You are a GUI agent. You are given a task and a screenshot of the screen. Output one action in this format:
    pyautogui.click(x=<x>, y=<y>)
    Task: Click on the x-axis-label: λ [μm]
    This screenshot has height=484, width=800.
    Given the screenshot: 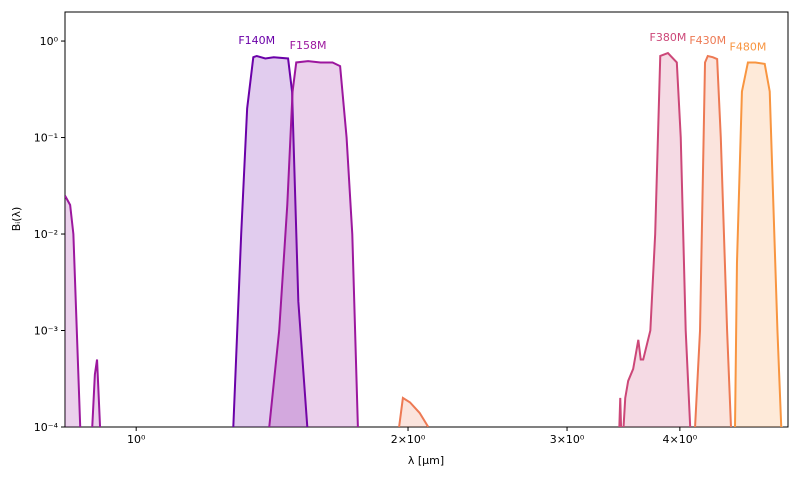 What is the action you would take?
    pyautogui.click(x=426, y=460)
    